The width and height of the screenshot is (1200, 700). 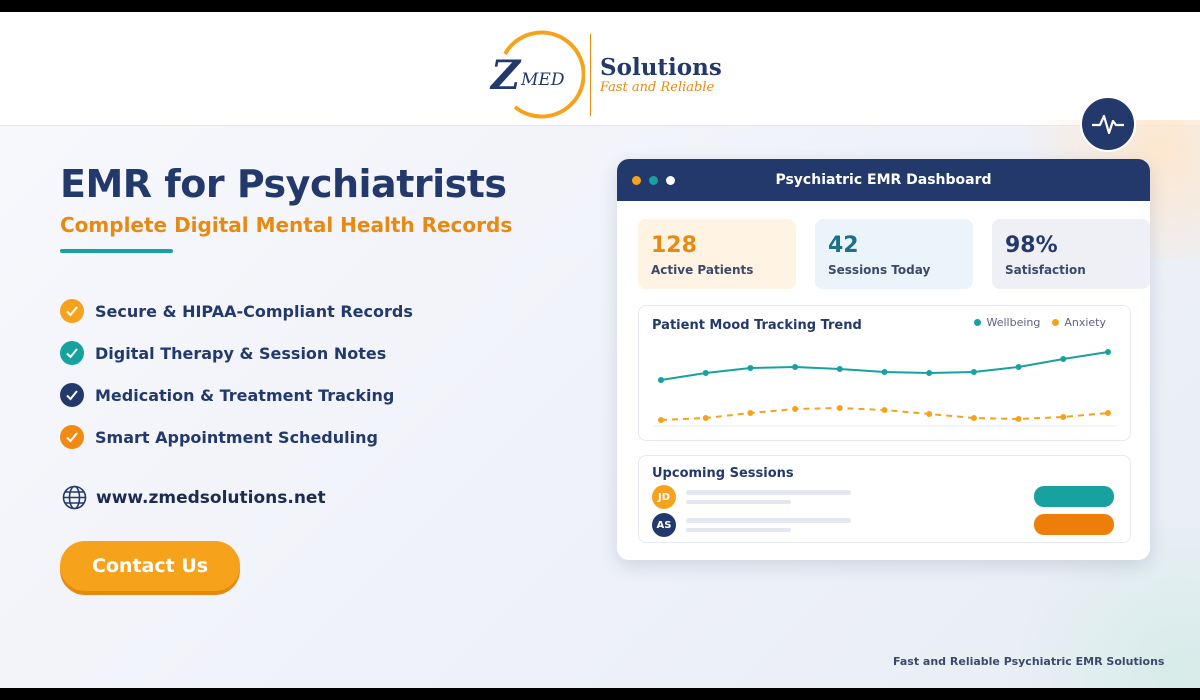 I want to click on feature: Smart Appointment Scheduling, so click(x=219, y=437).